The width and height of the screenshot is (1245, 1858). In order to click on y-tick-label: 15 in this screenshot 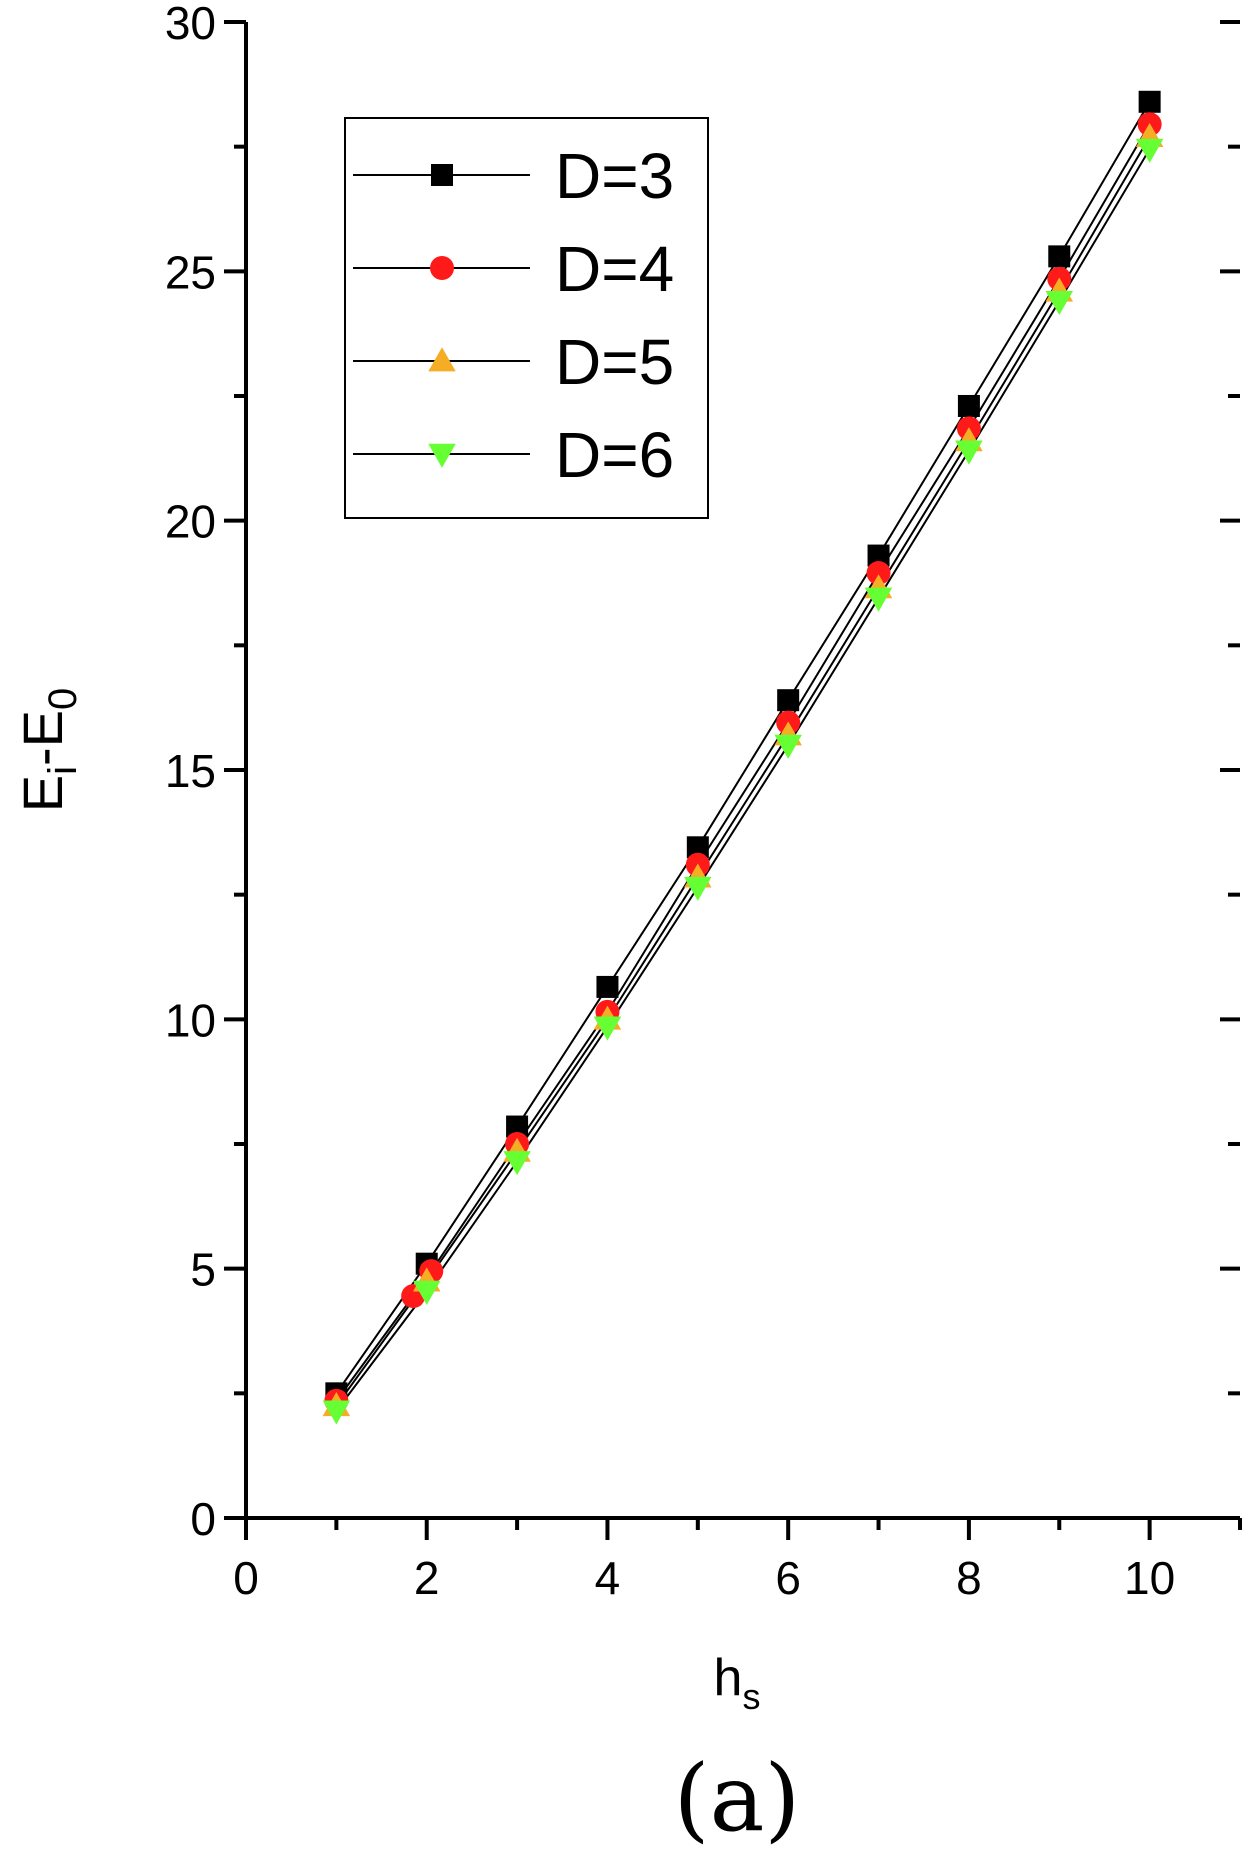, I will do `click(190, 771)`.